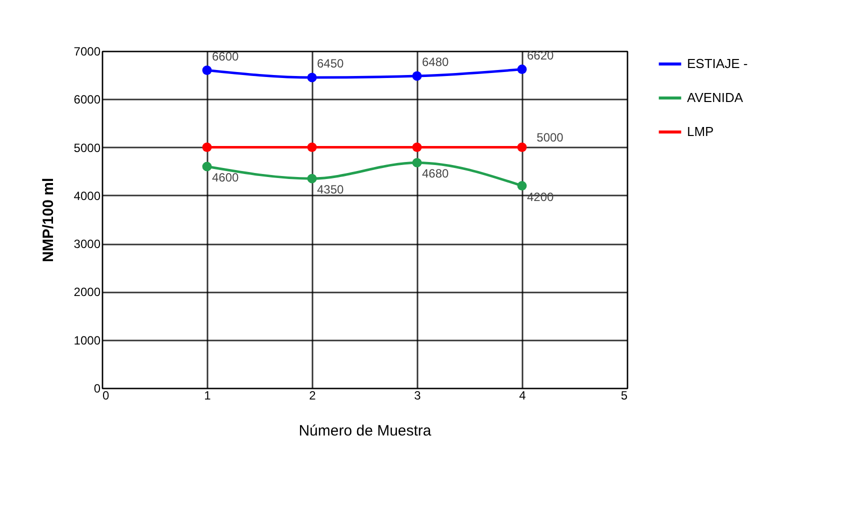  What do you see at coordinates (106, 395) in the screenshot?
I see `x-tick-label: 0` at bounding box center [106, 395].